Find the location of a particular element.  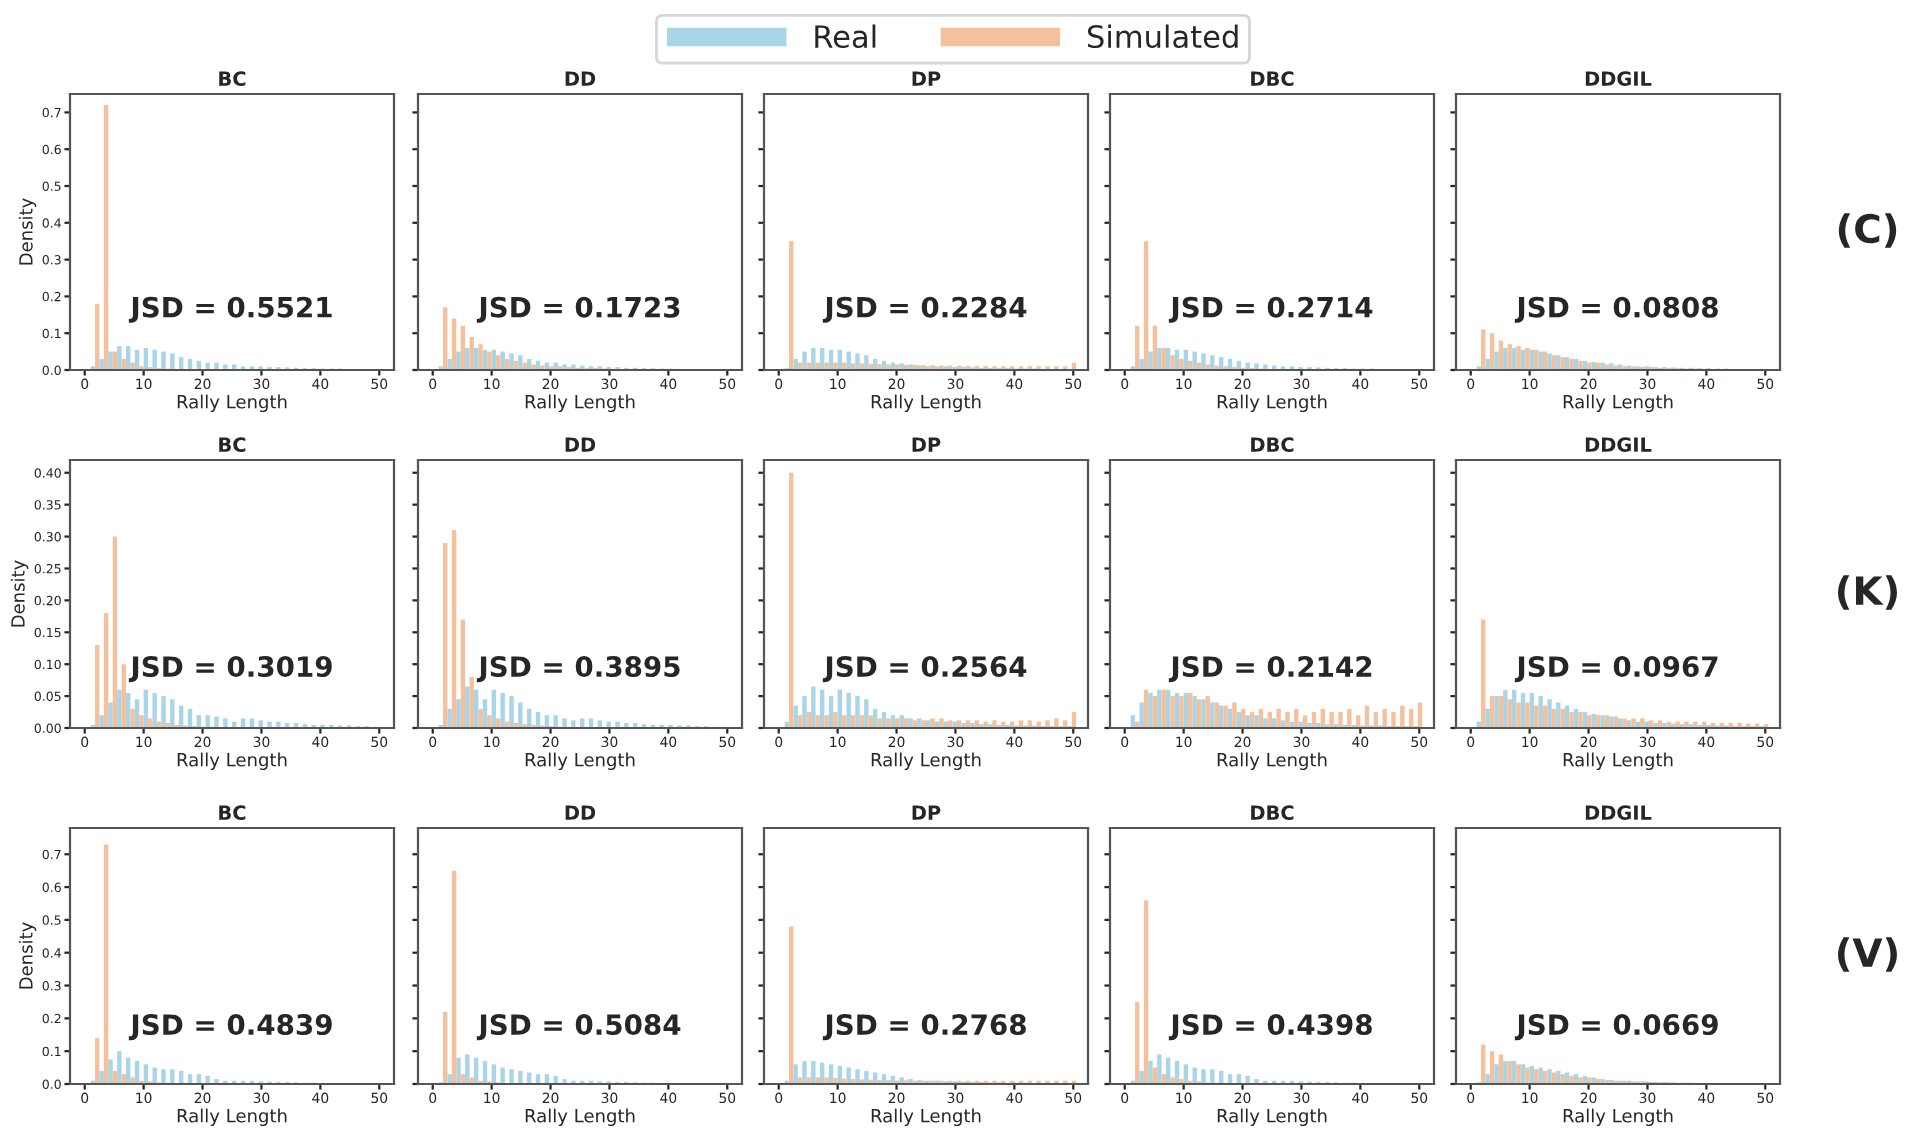

annotation: JSD = 0.3019 is located at coordinates (230, 669).